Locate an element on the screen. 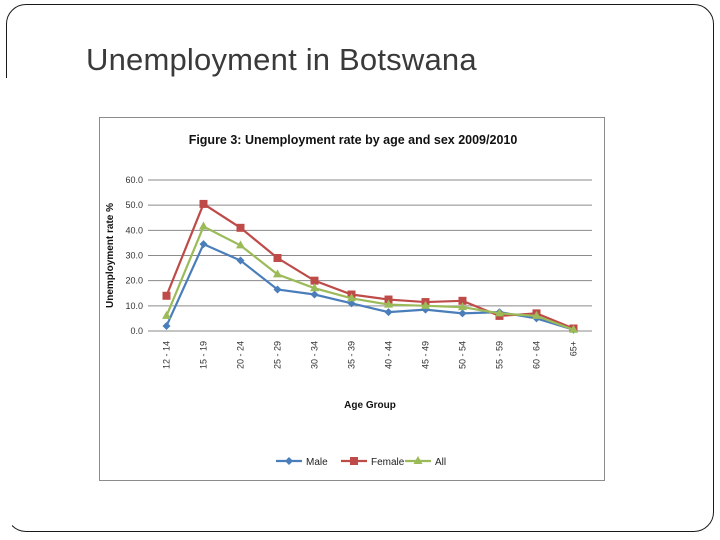 The image size is (720, 540). series-female is located at coordinates (370, 266).